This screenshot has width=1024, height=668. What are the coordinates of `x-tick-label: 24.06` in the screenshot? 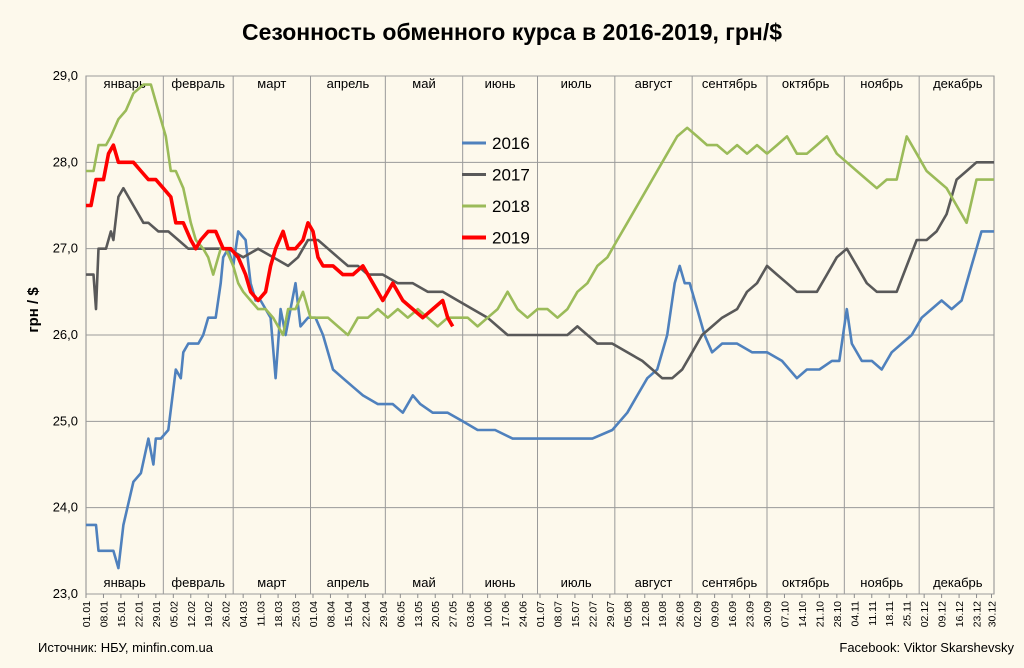 It's located at (524, 614).